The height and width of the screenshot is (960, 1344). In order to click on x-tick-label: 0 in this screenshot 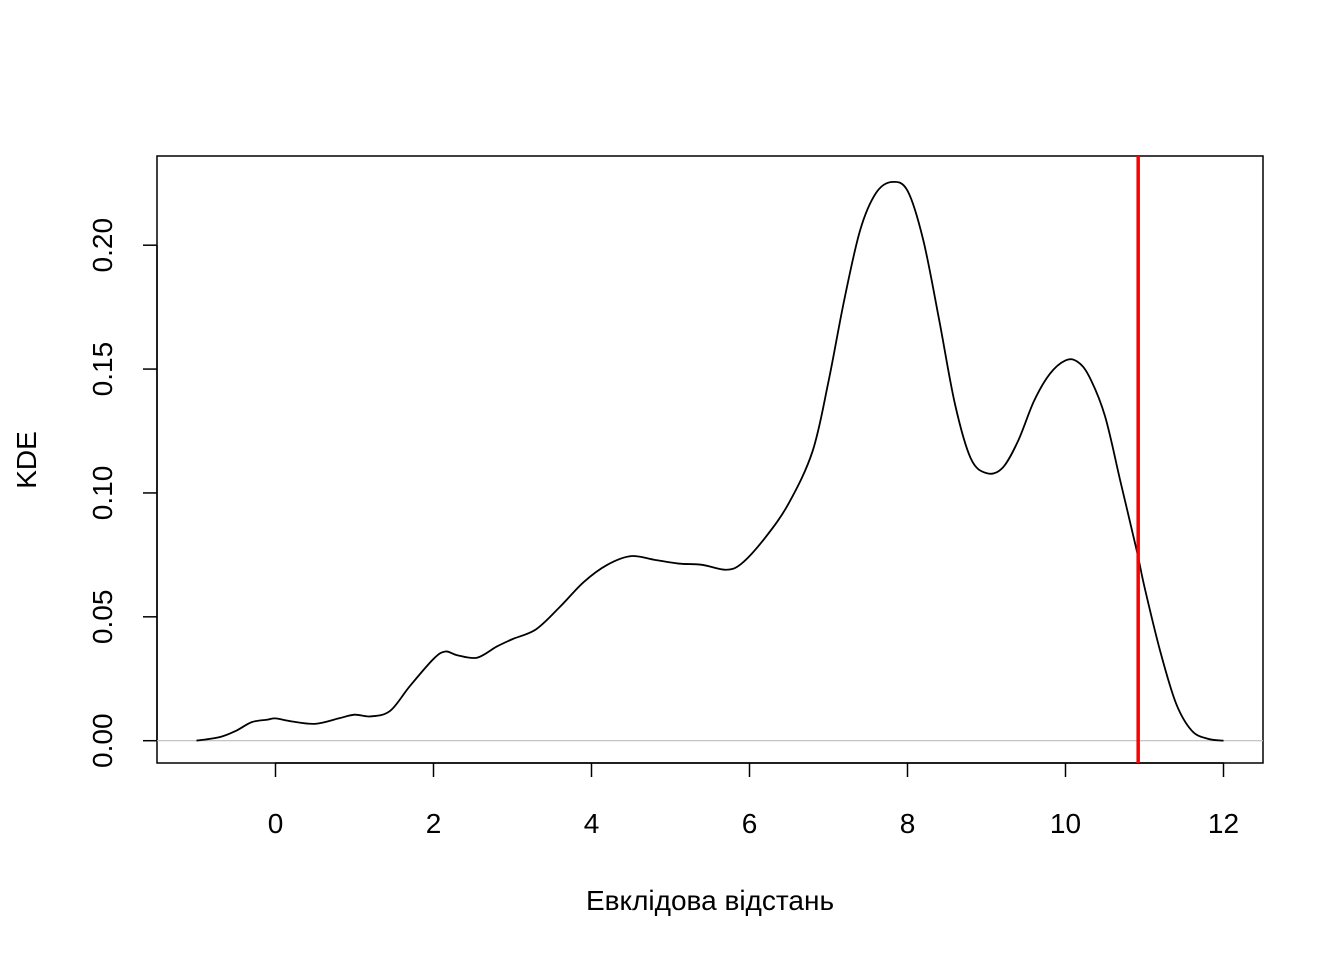, I will do `click(276, 823)`.